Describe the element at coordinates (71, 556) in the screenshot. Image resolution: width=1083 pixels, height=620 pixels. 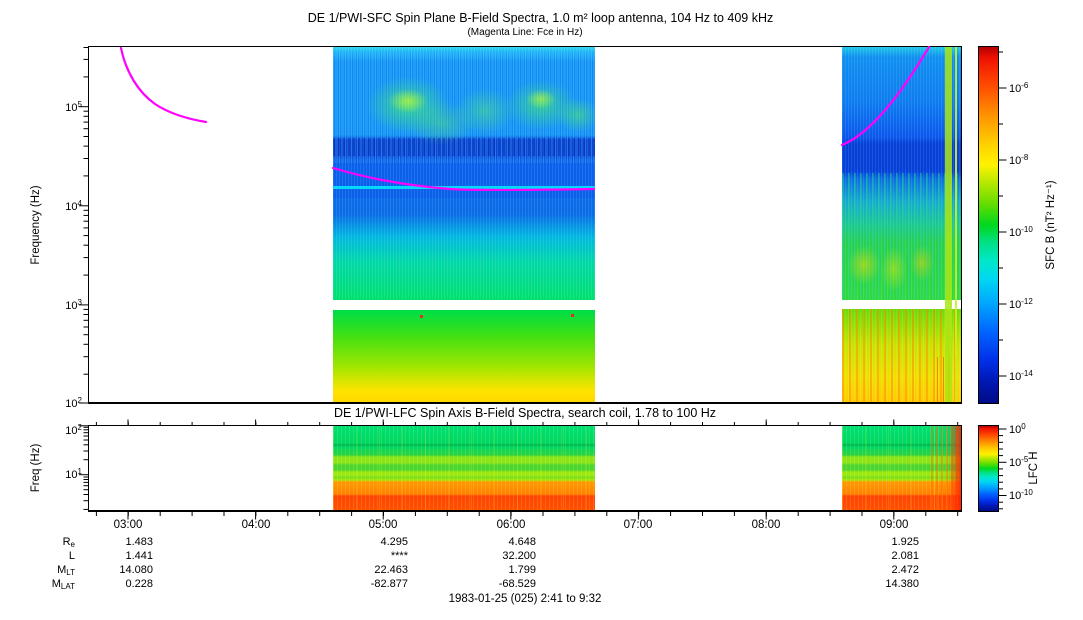
I see `label-base: L` at that location.